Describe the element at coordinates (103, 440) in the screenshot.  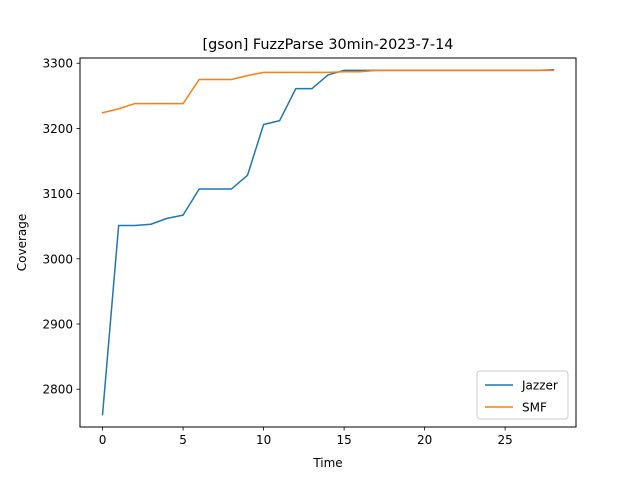
I see `x-tick-label: 0` at that location.